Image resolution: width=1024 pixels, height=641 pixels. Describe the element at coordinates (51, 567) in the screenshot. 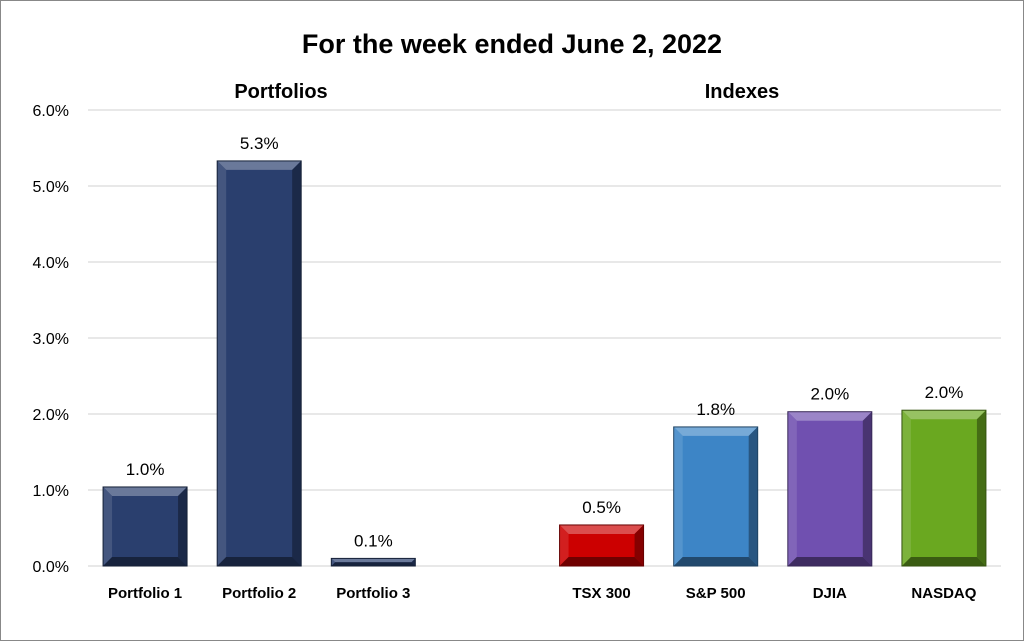

I see `y-tick-label: 0.0%` at that location.